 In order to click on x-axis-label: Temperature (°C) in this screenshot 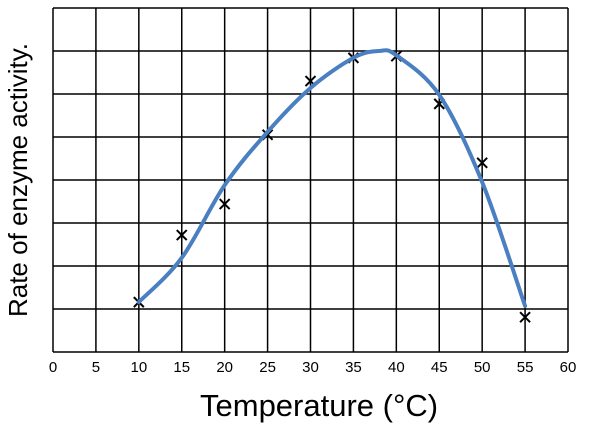, I will do `click(319, 405)`.